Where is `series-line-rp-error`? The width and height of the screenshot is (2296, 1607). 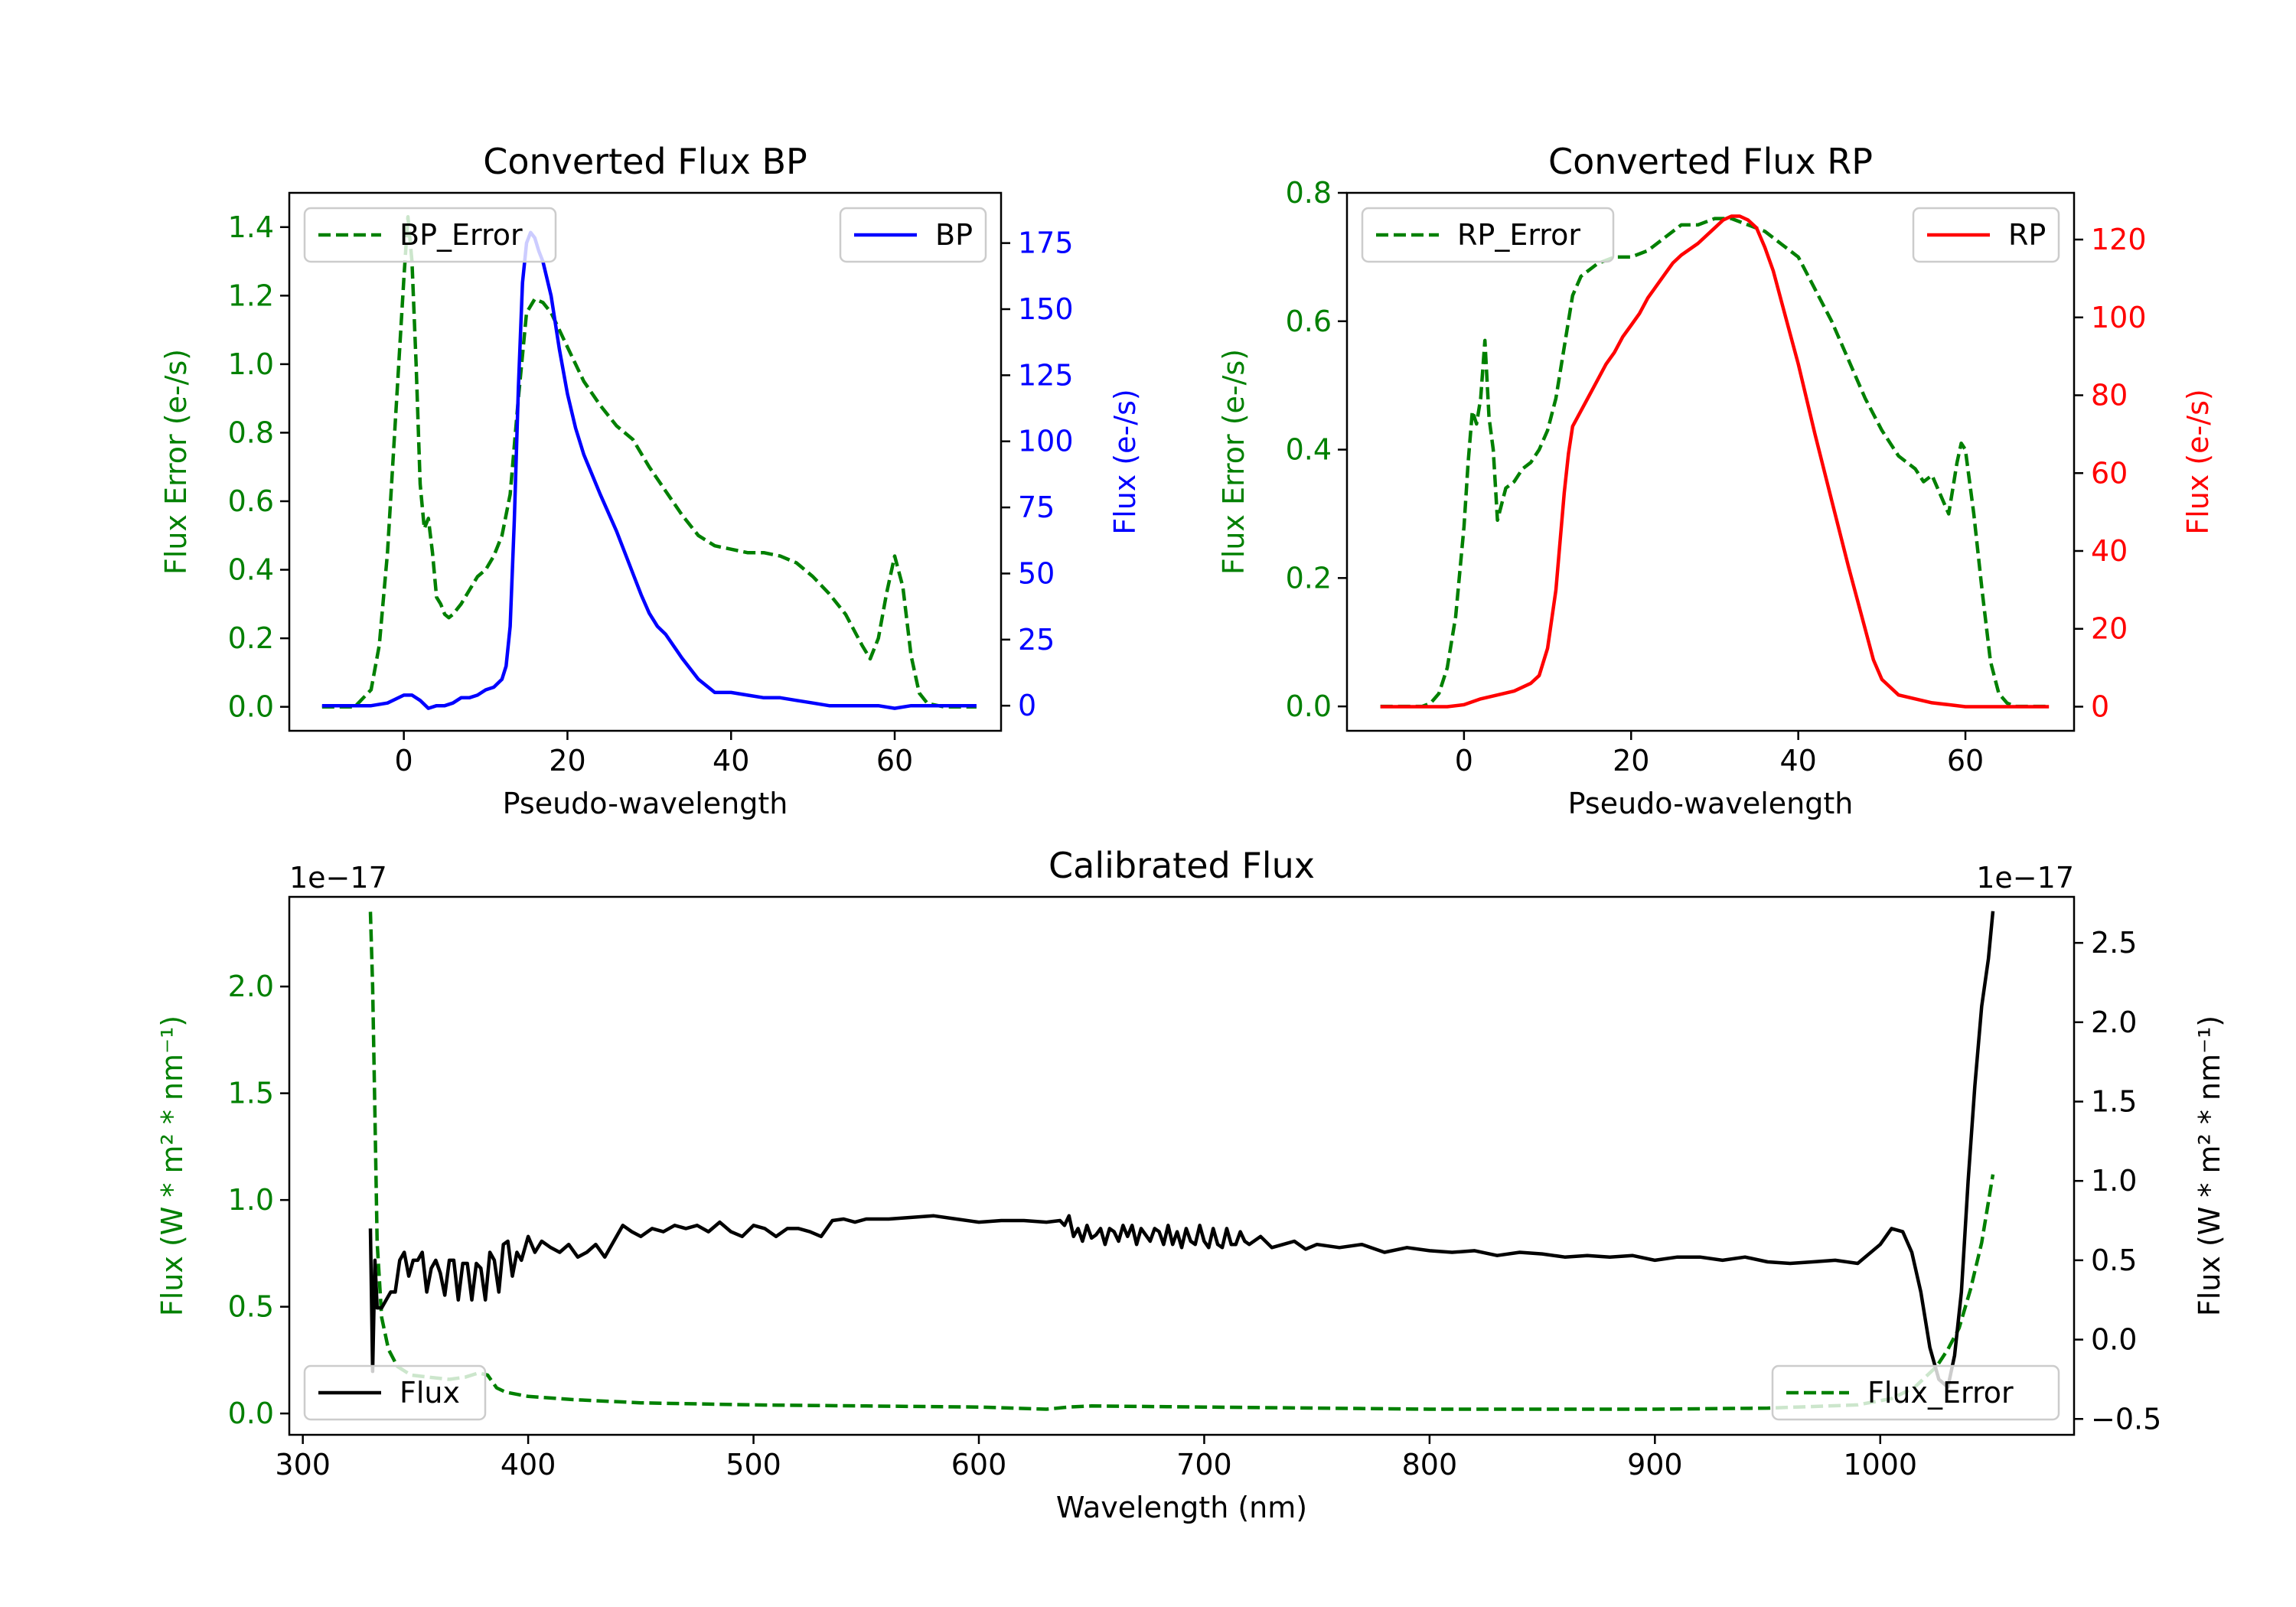
series-line-rp-error is located at coordinates (1715, 463).